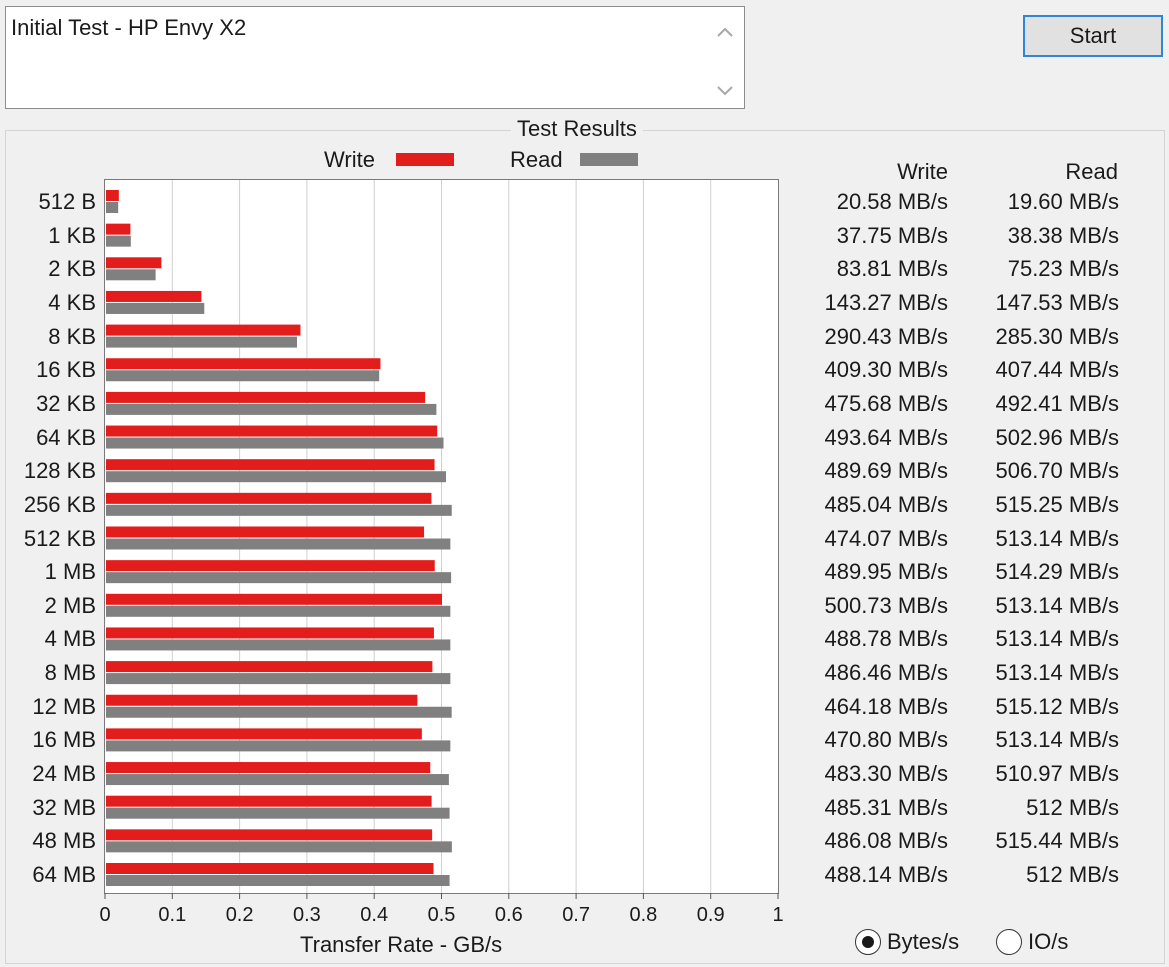 The height and width of the screenshot is (967, 1169). Describe the element at coordinates (1057, 403) in the screenshot. I see `read-rate-value: 492.41 MB/s` at that location.